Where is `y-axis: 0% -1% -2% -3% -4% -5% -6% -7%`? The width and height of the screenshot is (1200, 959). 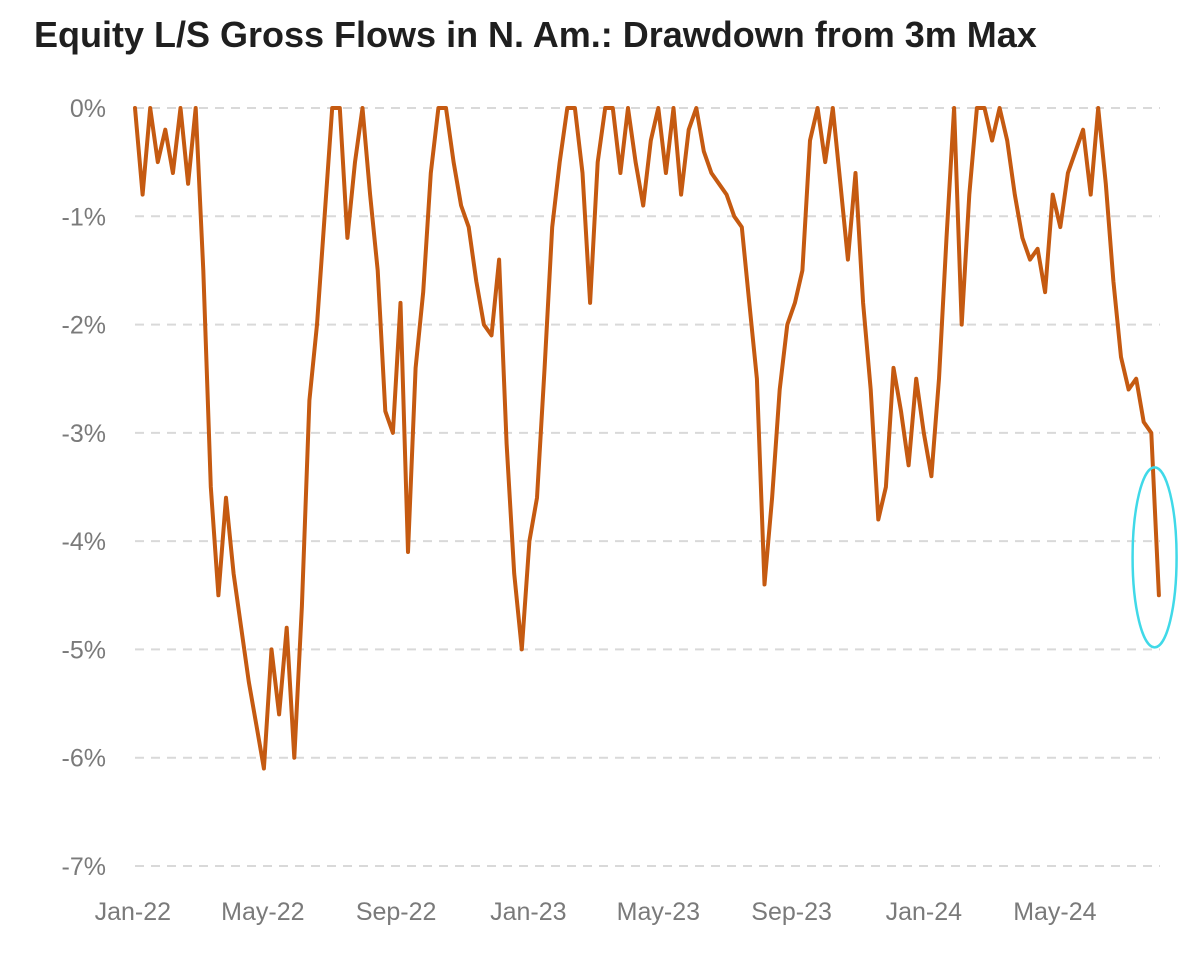
y-axis: 0% -1% -2% -3% -4% -5% -6% -7% is located at coordinates (84, 488).